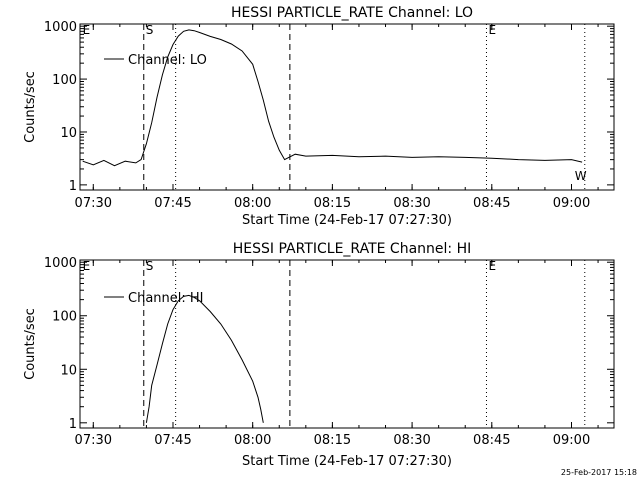 This screenshot has height=480, width=640. What do you see at coordinates (352, 13) in the screenshot?
I see `panel-lo-title: HESSI PARTICLE_RATE Channel: LO` at bounding box center [352, 13].